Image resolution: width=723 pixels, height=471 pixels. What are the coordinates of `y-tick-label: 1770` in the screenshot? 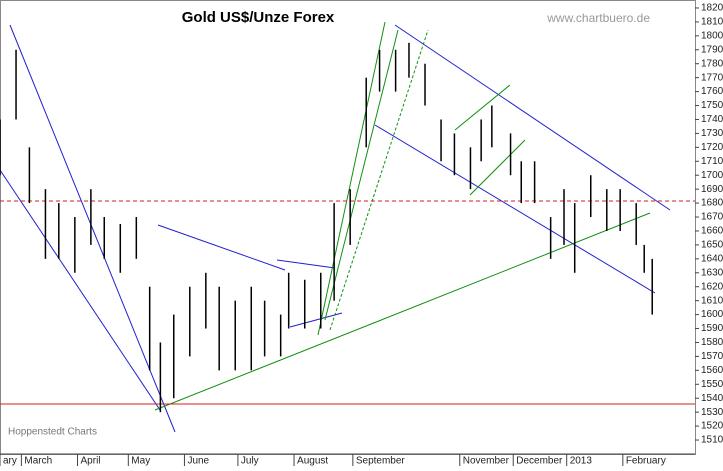 It's located at (712, 77).